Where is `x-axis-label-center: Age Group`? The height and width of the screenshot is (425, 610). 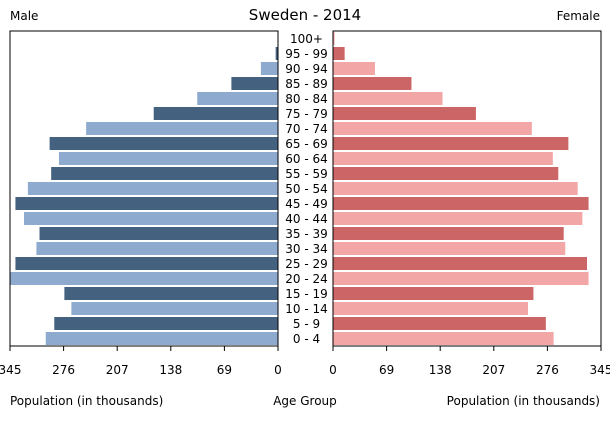
x-axis-label-center: Age Group is located at coordinates (305, 401).